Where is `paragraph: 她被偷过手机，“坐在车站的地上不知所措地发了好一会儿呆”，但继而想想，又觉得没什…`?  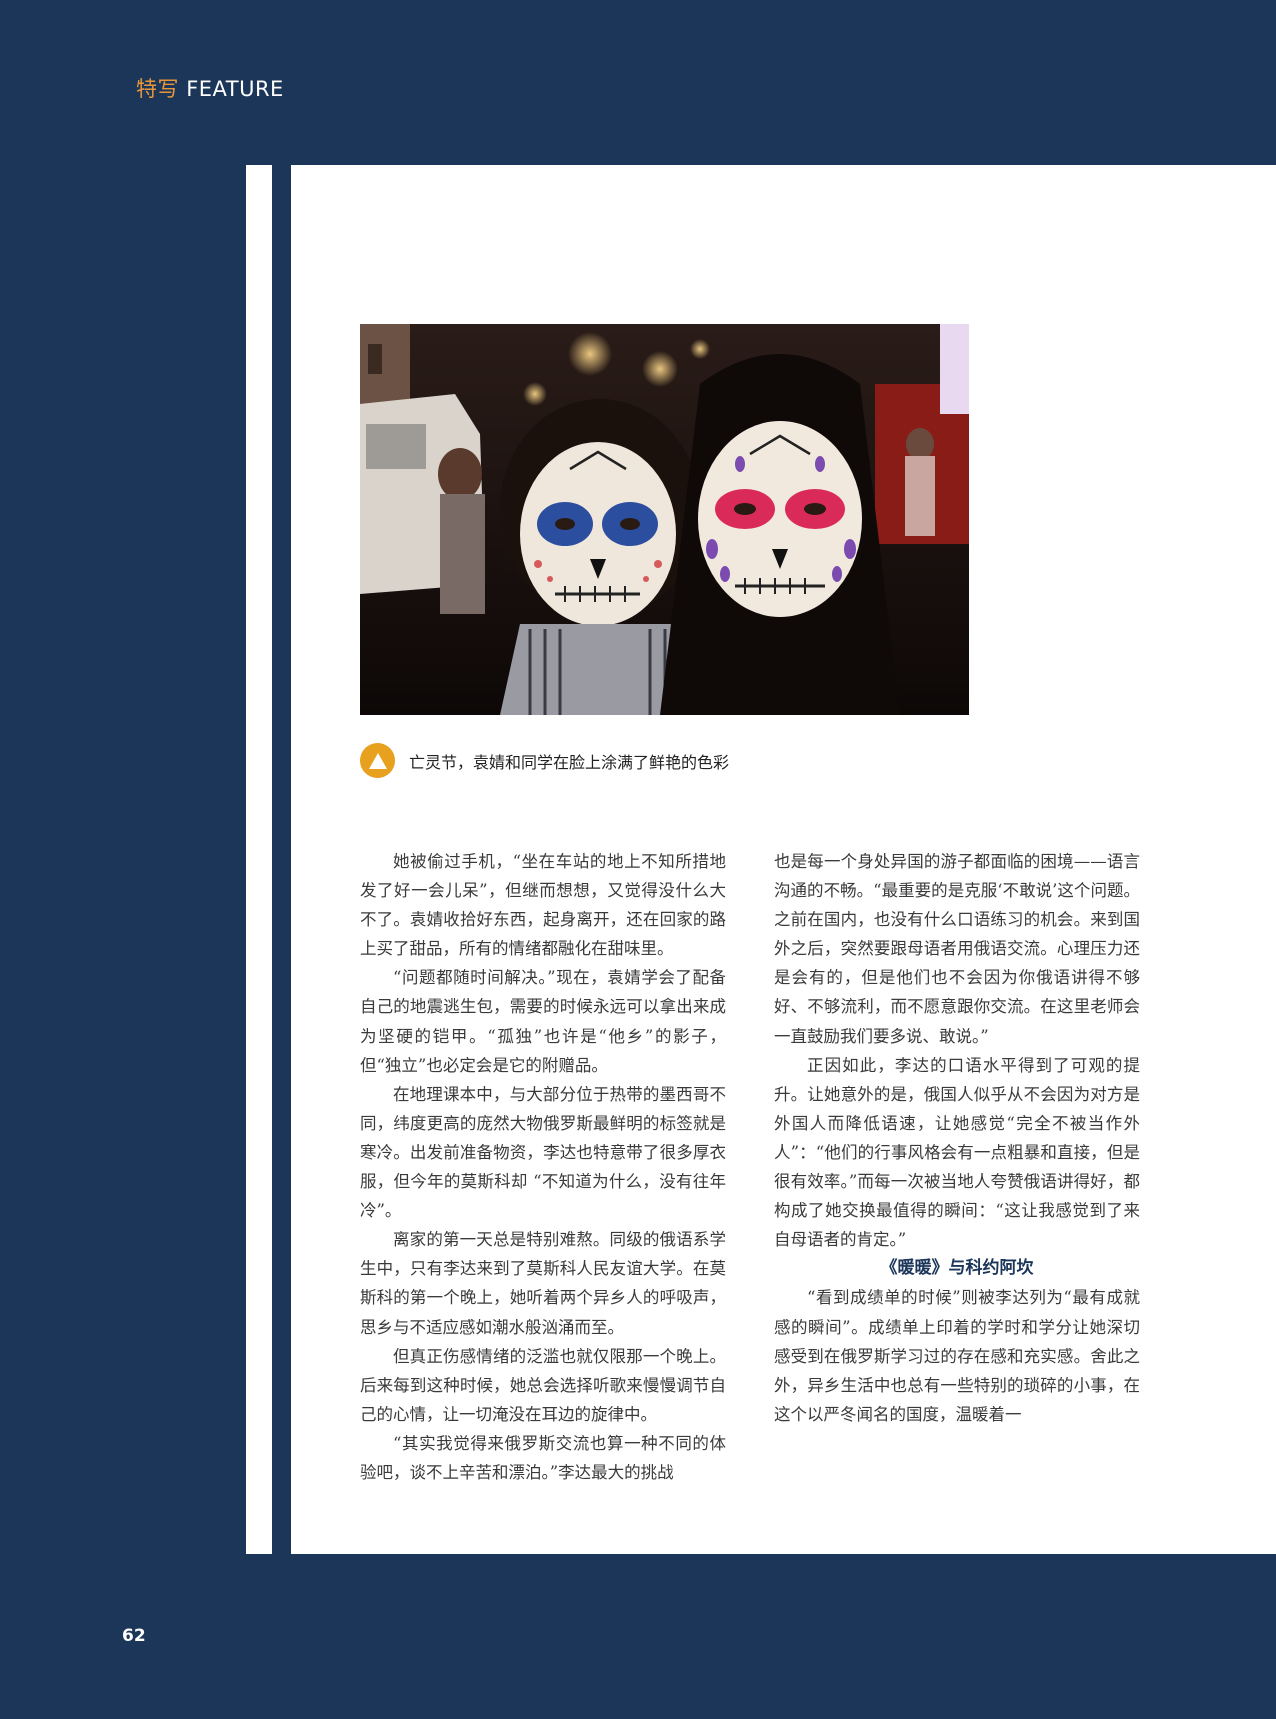 paragraph: 她被偷过手机，“坐在车站的地上不知所措地发了好一会儿呆”，但继而想想，又觉得没什… is located at coordinates (543, 905).